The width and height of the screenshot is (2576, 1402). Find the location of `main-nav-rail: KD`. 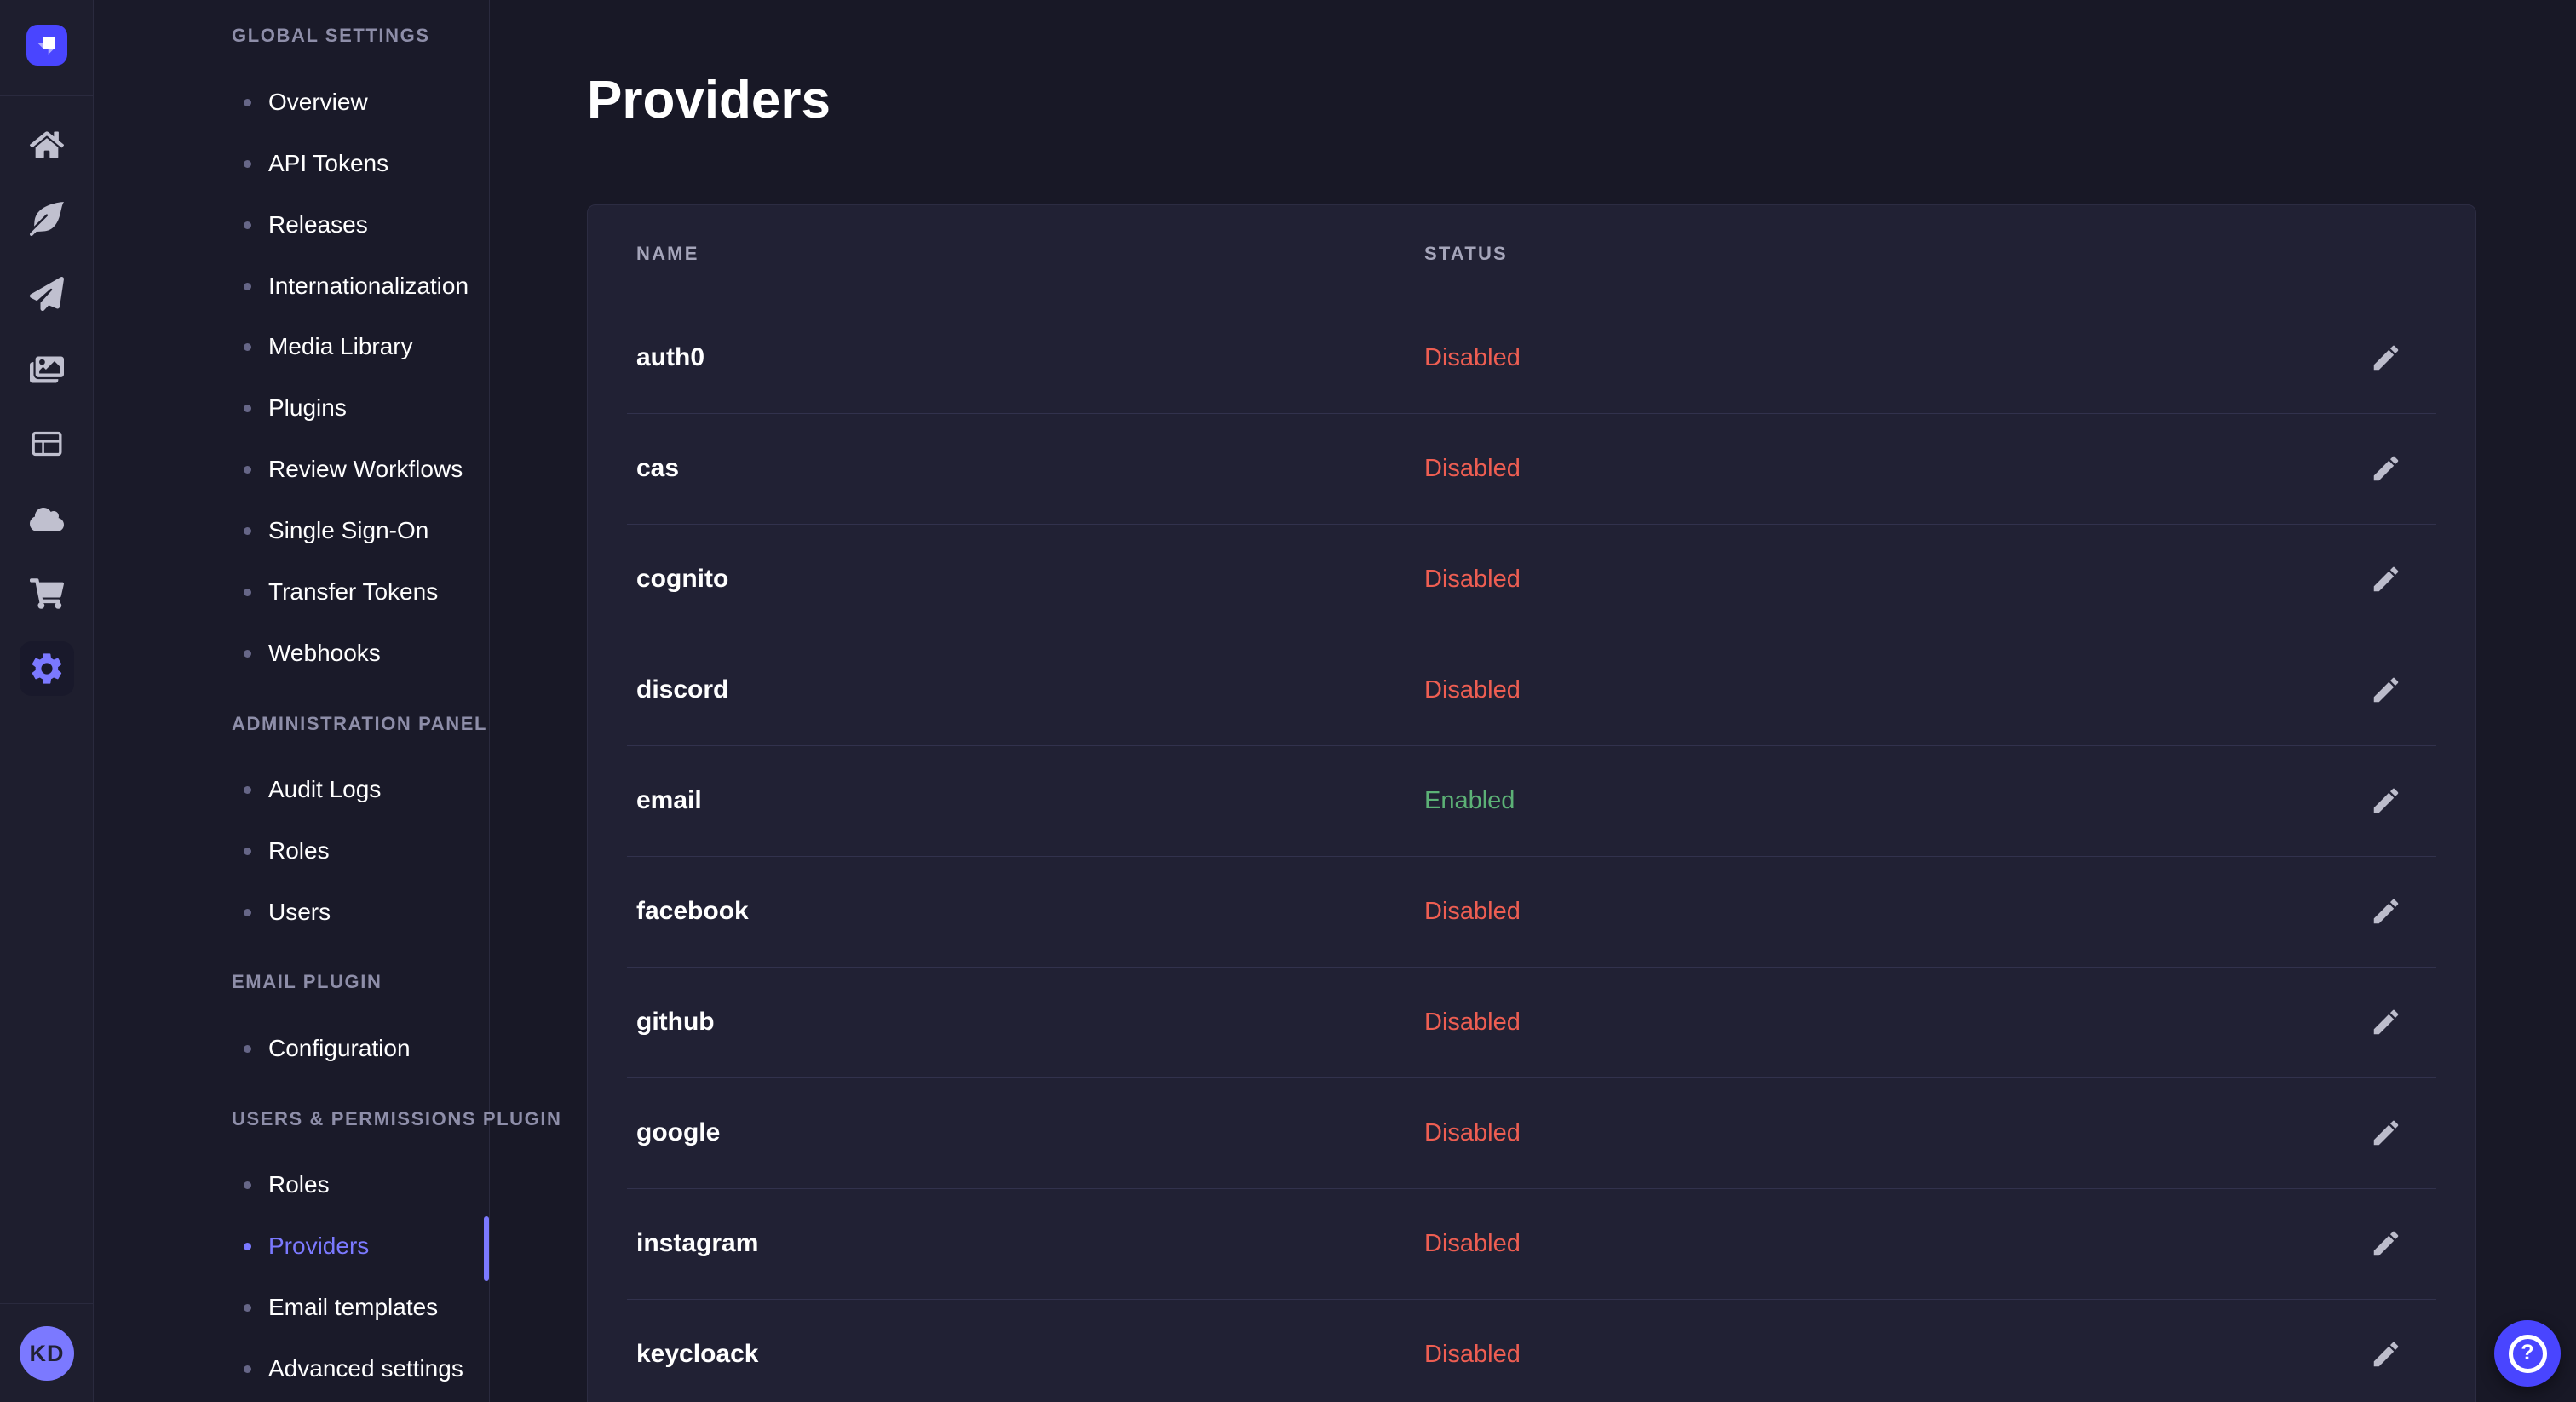

main-nav-rail: KD is located at coordinates (47, 701).